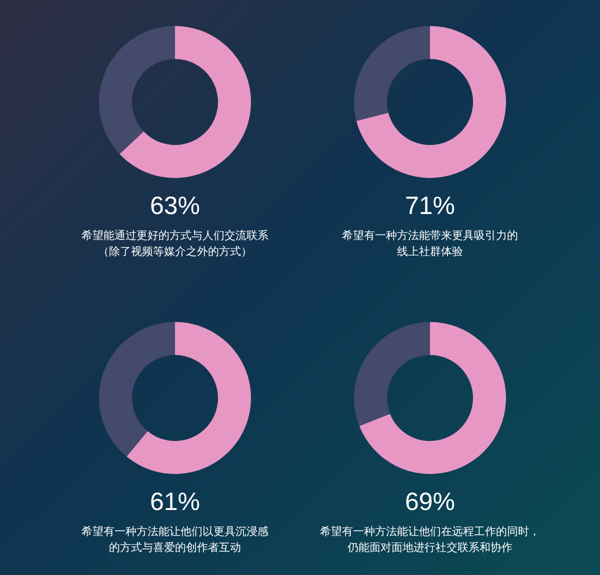 The width and height of the screenshot is (600, 575). What do you see at coordinates (175, 235) in the screenshot?
I see `text: 希望能通过更好的方式与人们交流联系` at bounding box center [175, 235].